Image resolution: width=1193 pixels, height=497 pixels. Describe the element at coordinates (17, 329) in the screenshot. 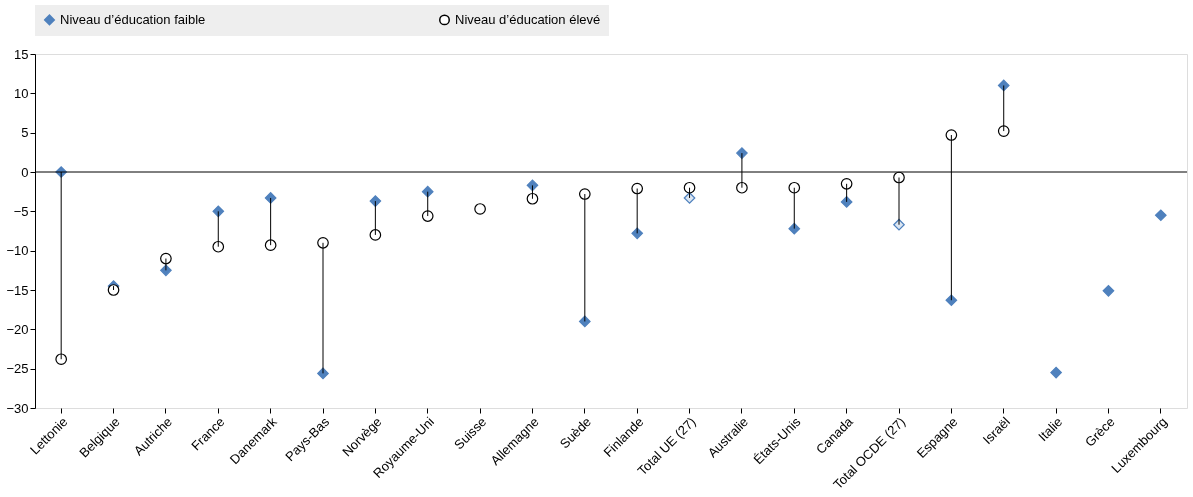

I see `y-tick-label: −20` at that location.